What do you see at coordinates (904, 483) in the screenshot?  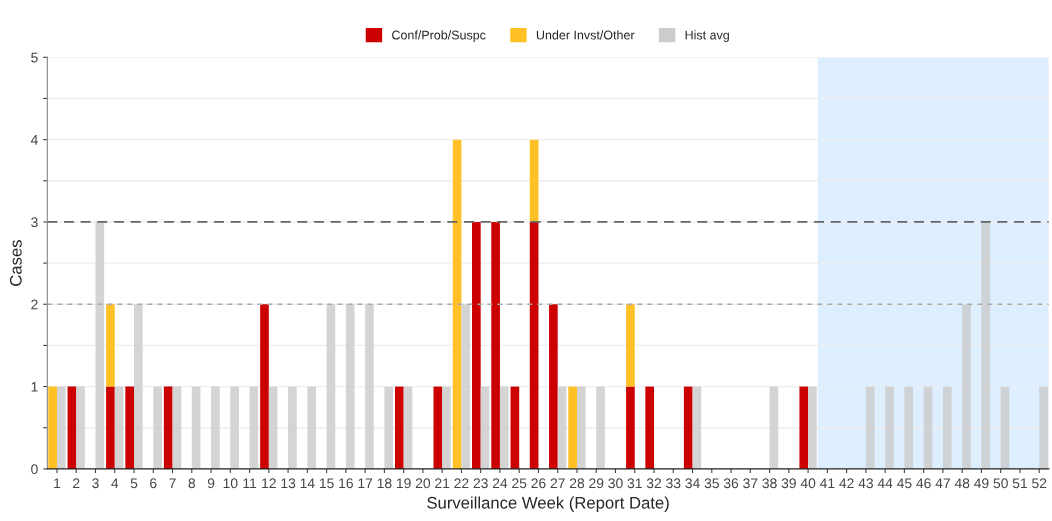 I see `x-tick-label: 45` at bounding box center [904, 483].